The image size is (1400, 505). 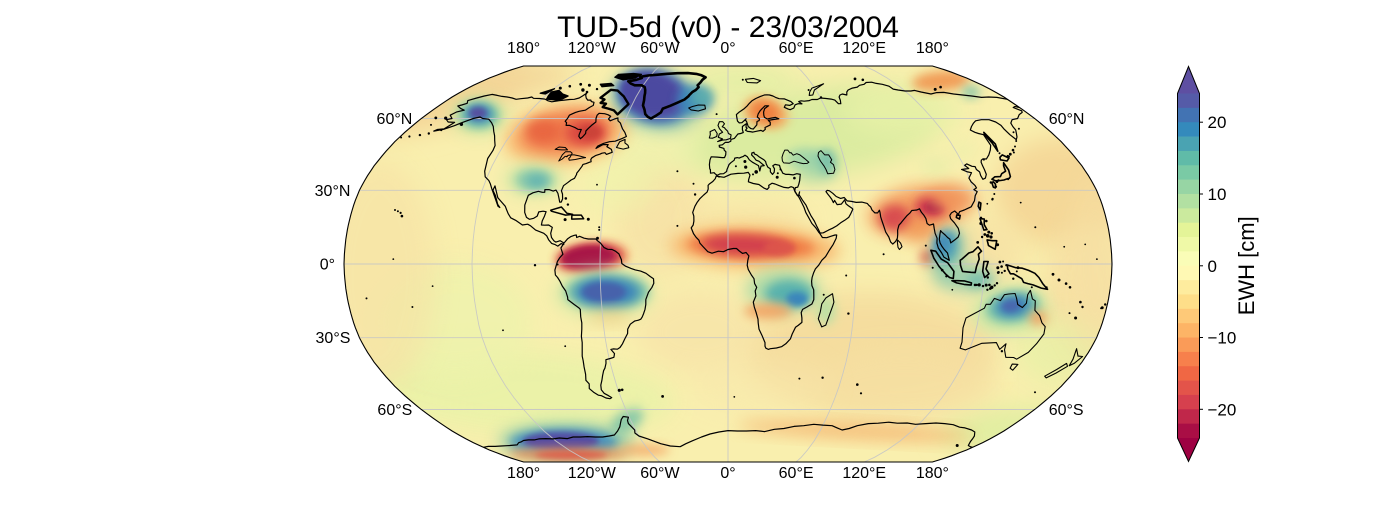 I want to click on svg-text: 0, so click(x=1212, y=266).